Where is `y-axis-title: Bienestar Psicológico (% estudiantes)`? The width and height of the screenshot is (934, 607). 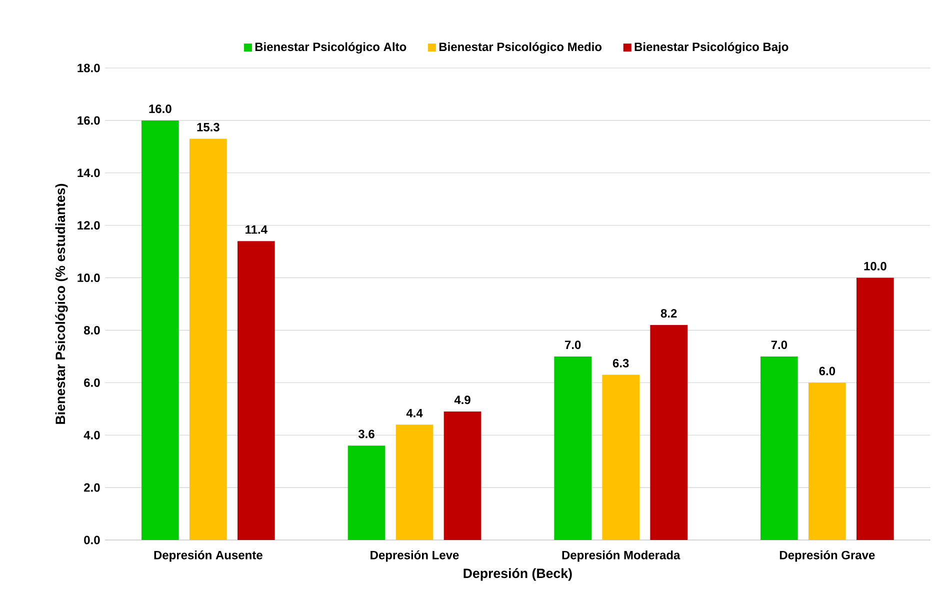 y-axis-title: Bienestar Psicológico (% estudiantes) is located at coordinates (61, 304).